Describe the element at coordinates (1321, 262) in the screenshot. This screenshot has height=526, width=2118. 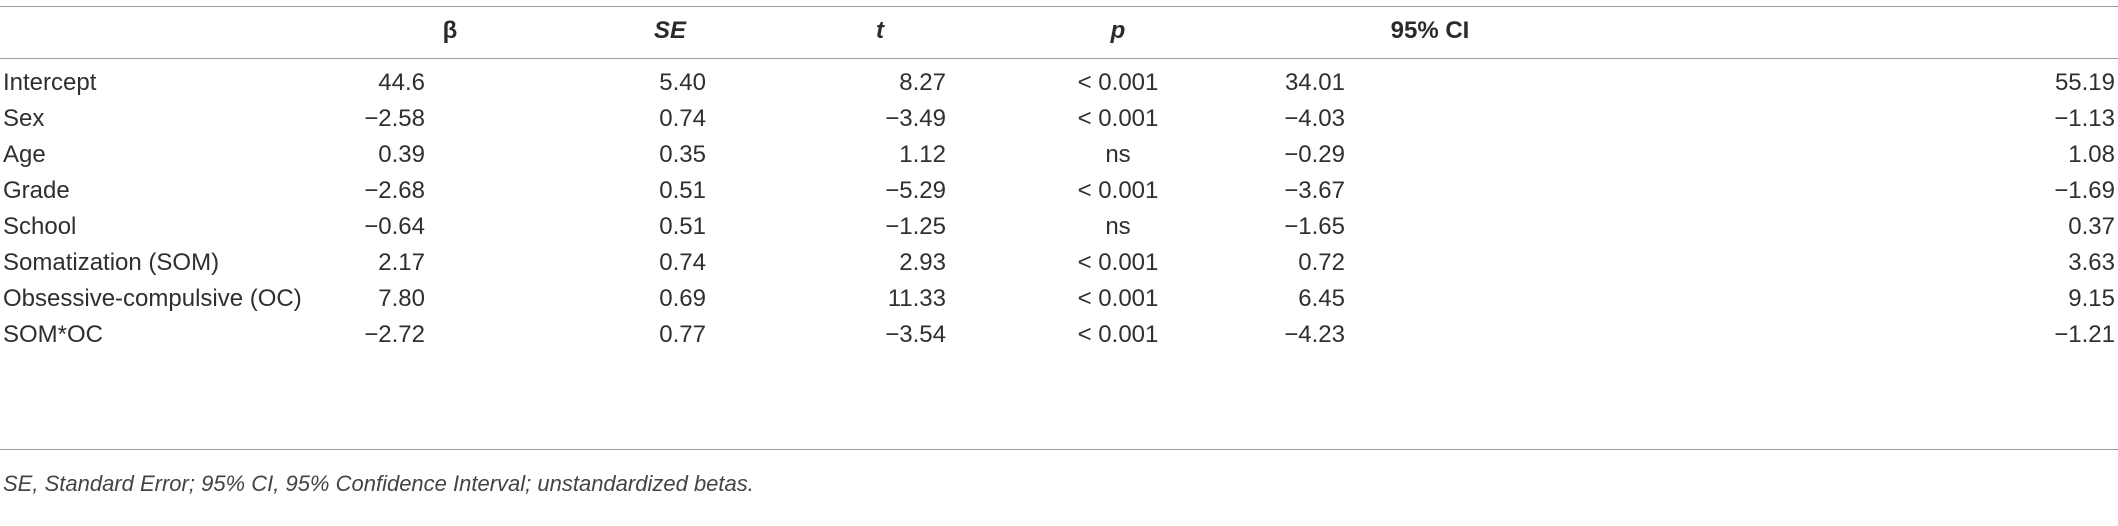
I see `cell-ci-low: 0.72` at that location.